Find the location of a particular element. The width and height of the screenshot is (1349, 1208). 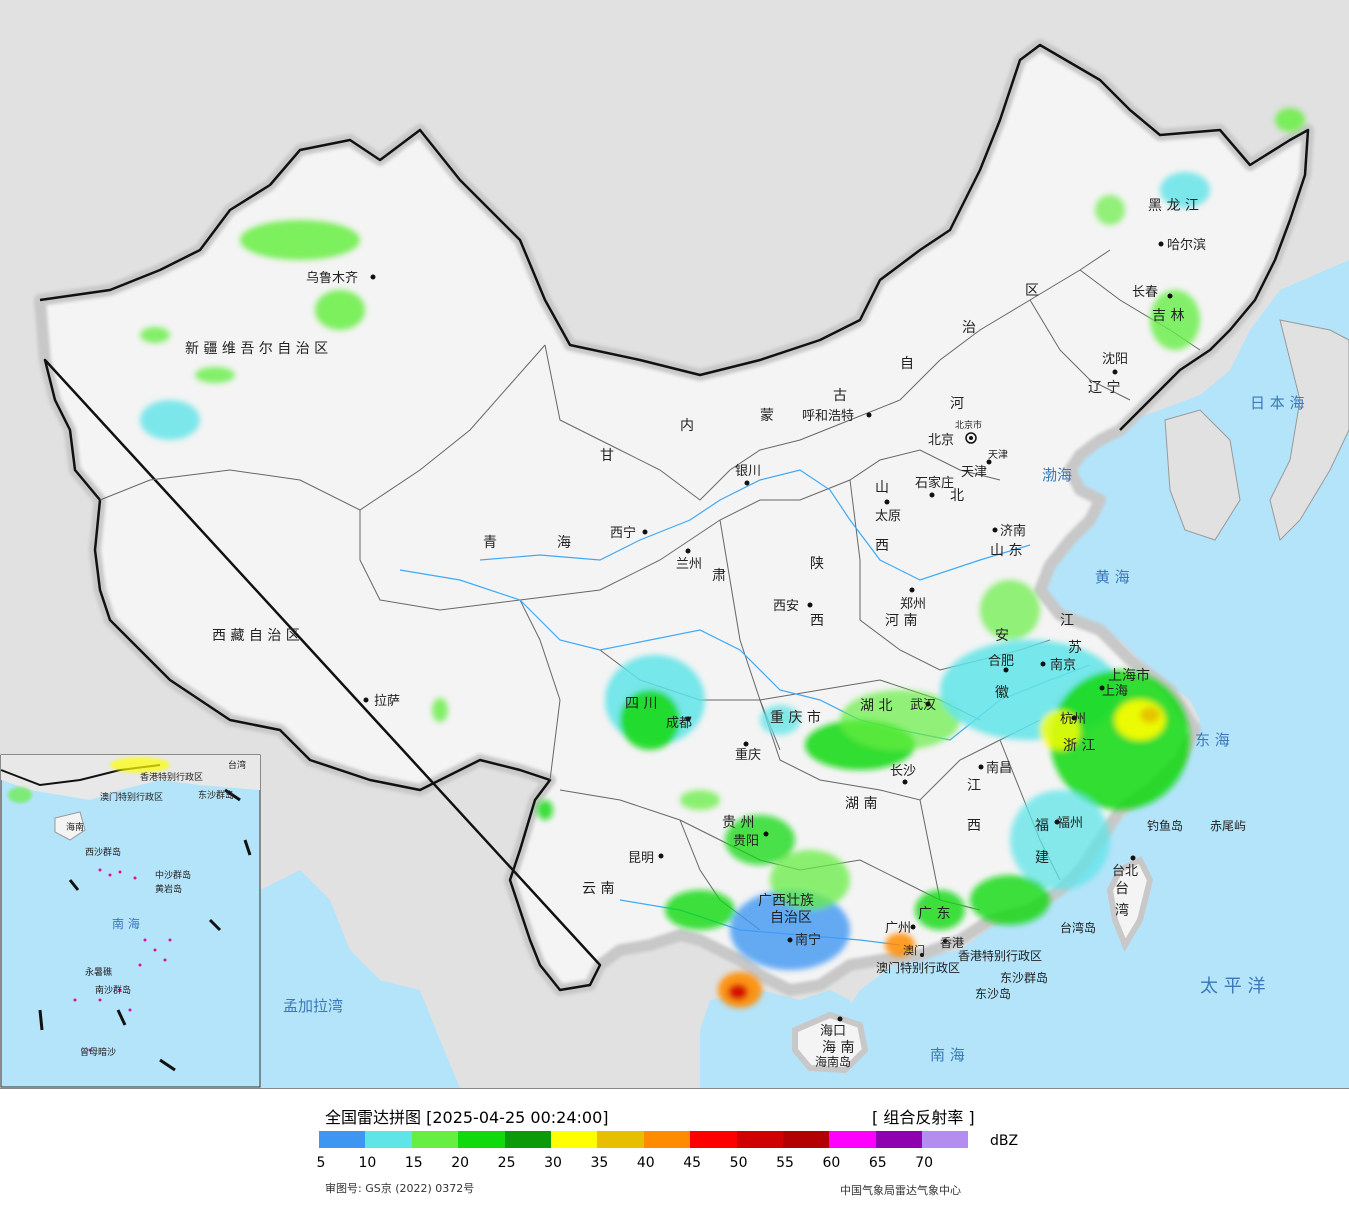

region-label-gansu: 甘 is located at coordinates (607, 456).